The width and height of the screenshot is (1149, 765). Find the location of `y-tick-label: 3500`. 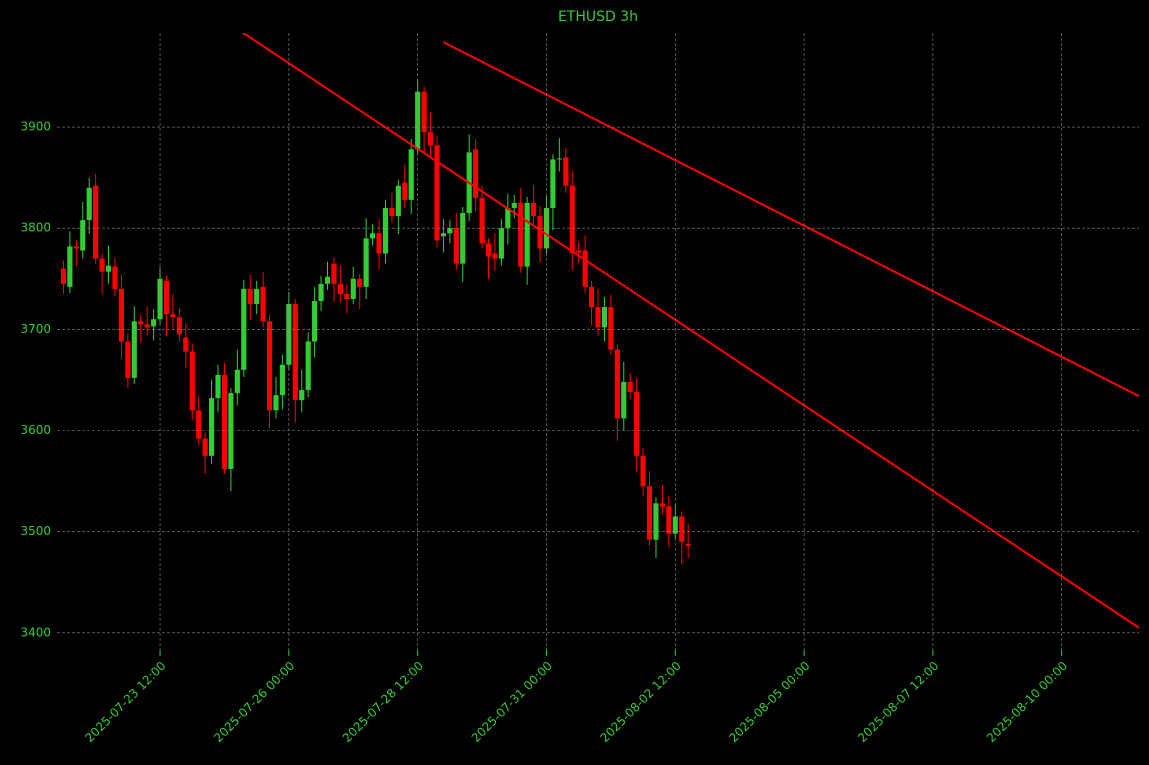

y-tick-label: 3500 is located at coordinates (35, 531).